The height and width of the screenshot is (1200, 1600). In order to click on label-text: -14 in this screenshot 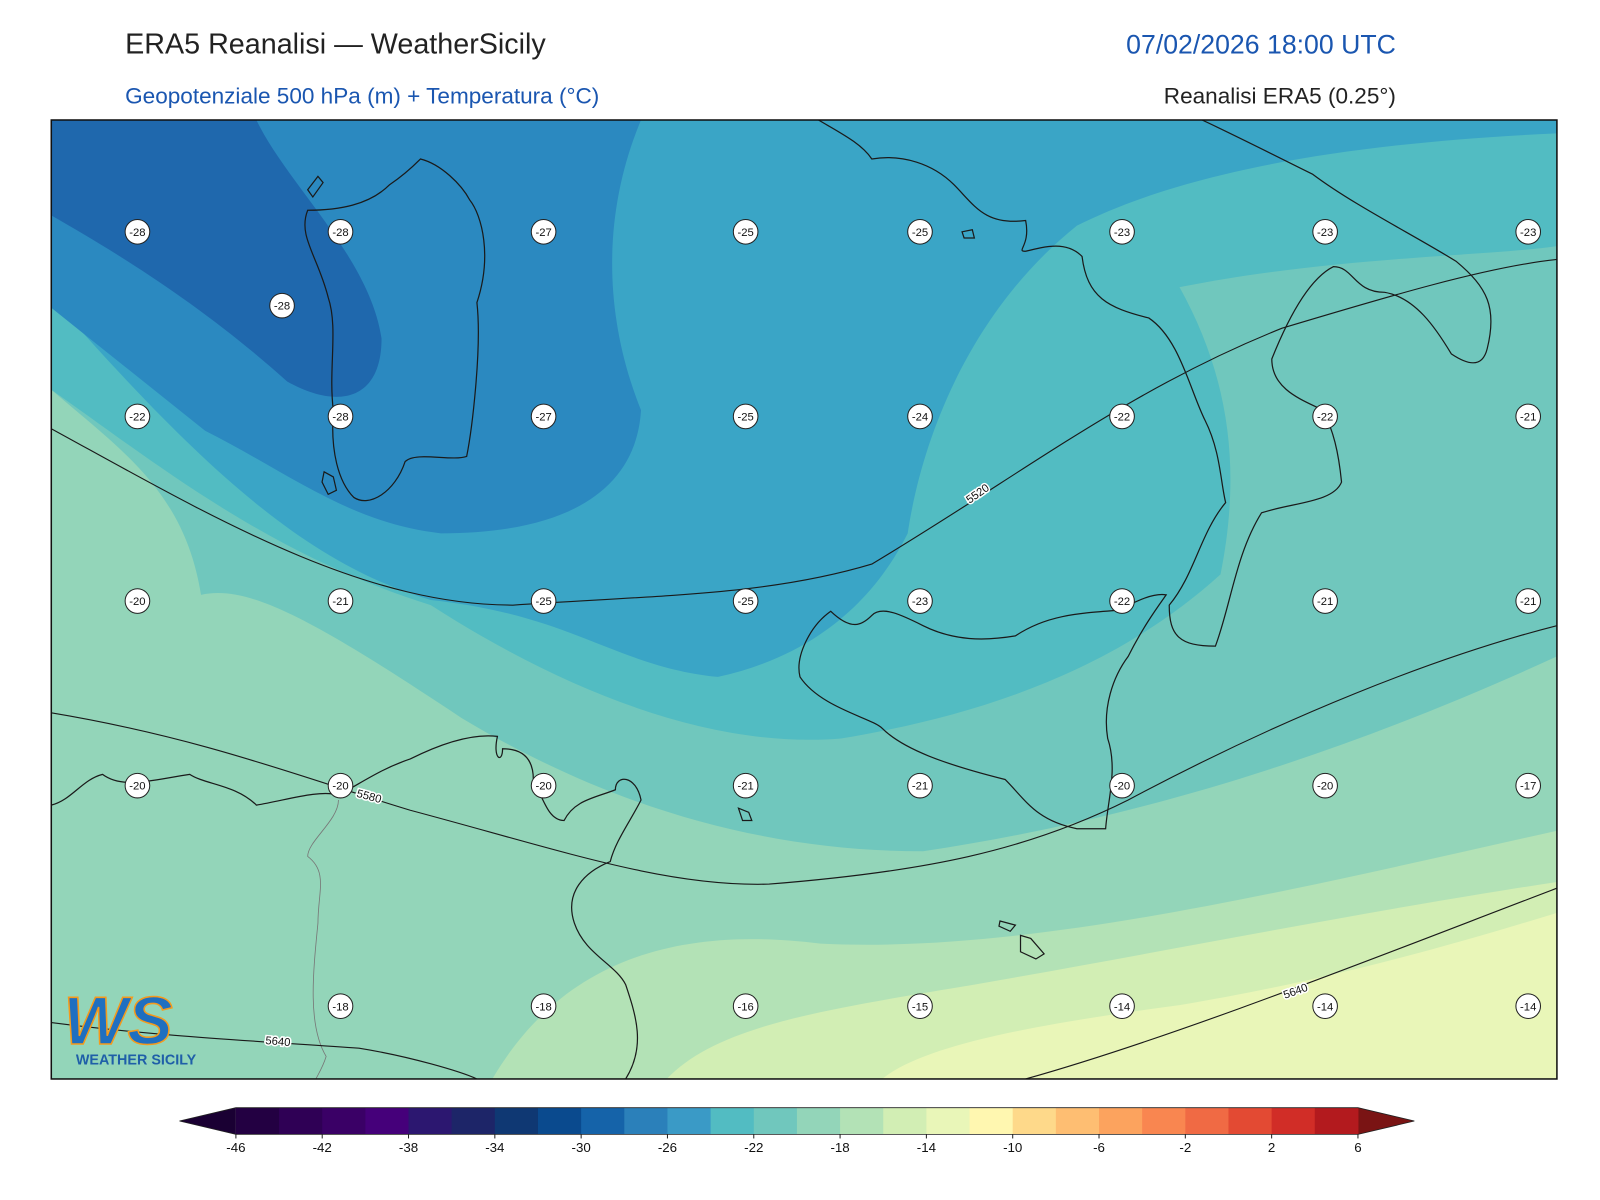, I will do `click(1325, 1007)`.